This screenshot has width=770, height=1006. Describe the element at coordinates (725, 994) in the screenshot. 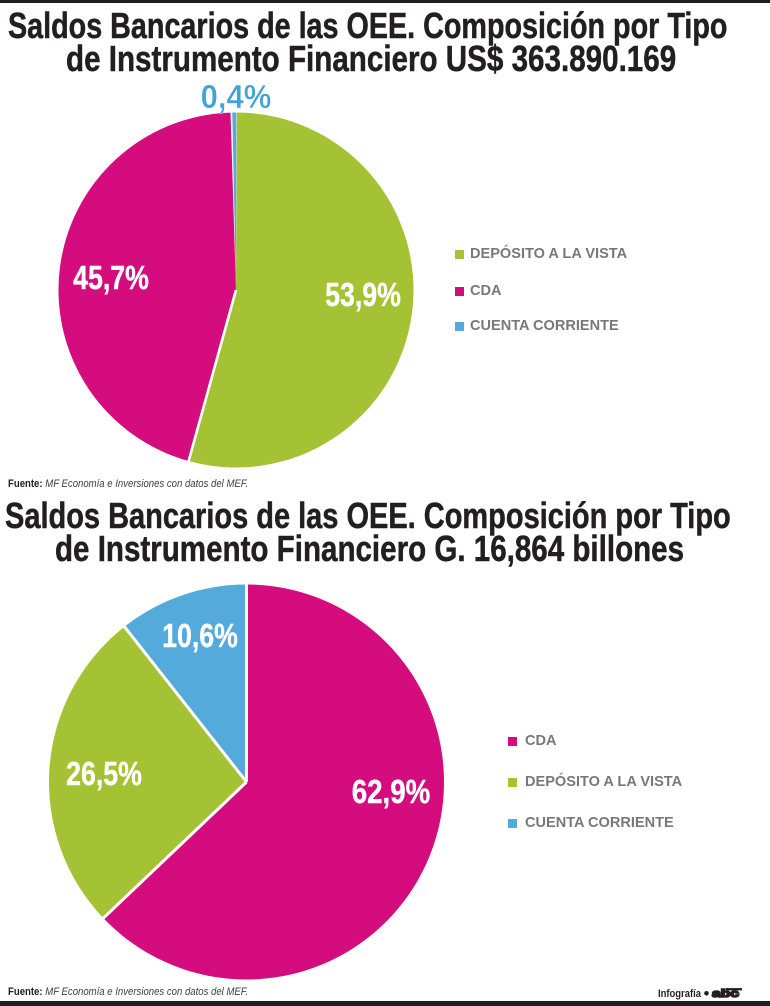

I see `svg-text: abc` at that location.